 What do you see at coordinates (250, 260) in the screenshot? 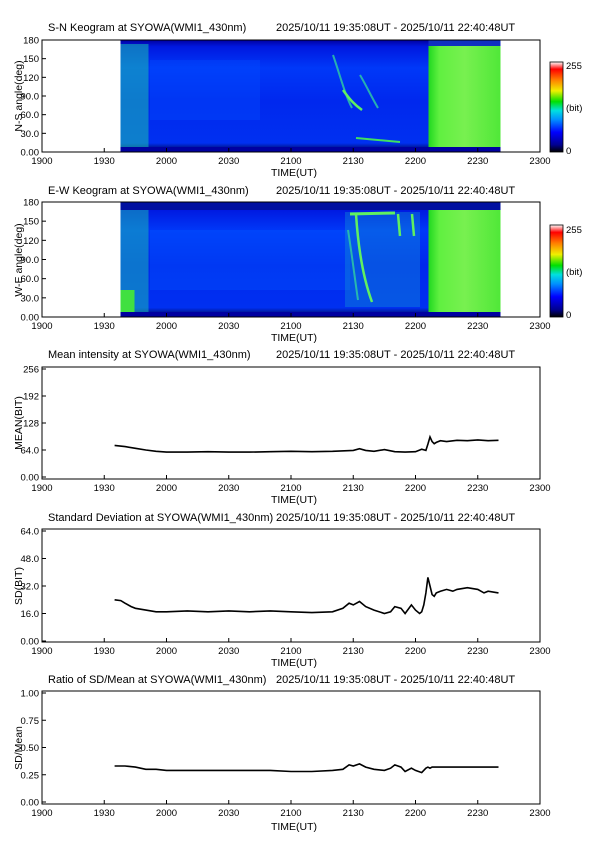
I see `ew-keogram-mid-band` at bounding box center [250, 260].